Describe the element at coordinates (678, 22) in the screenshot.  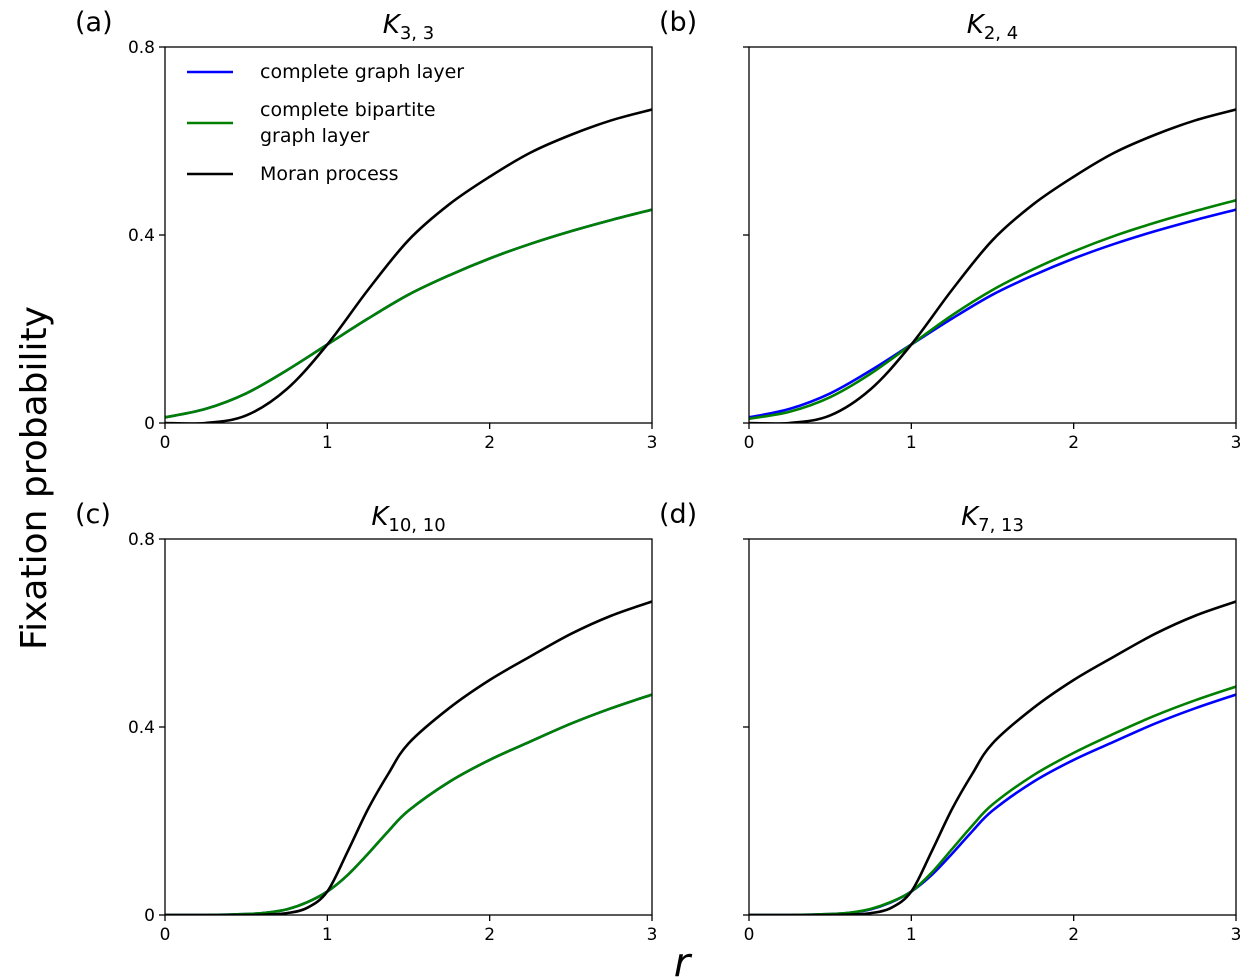
I see `panel-tag: (b)` at that location.